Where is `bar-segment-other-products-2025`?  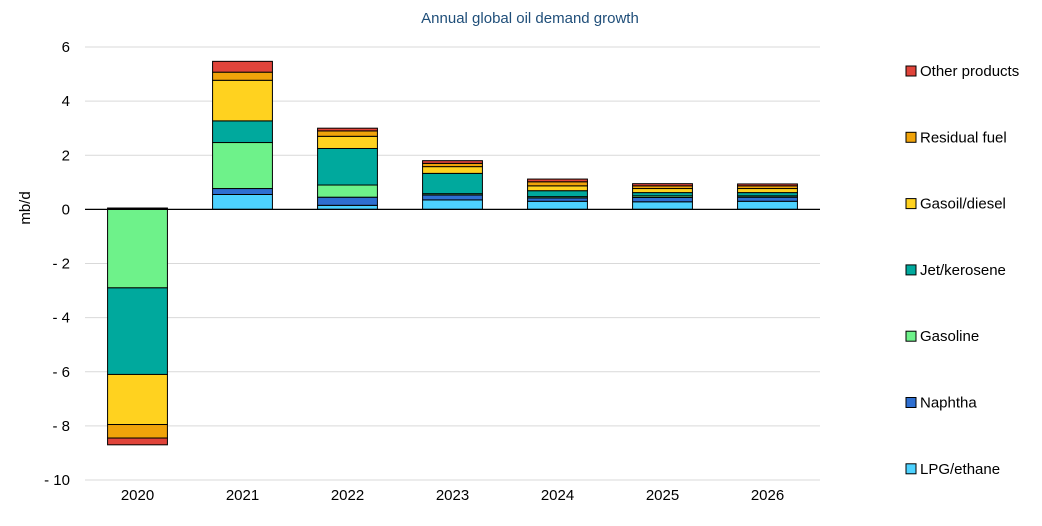
bar-segment-other-products-2025 is located at coordinates (662, 185).